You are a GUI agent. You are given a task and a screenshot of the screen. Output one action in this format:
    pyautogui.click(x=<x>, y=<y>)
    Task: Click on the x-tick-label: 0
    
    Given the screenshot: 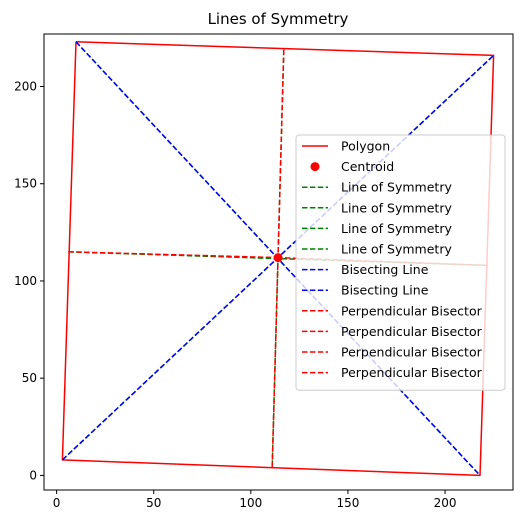 What is the action you would take?
    pyautogui.click(x=57, y=503)
    